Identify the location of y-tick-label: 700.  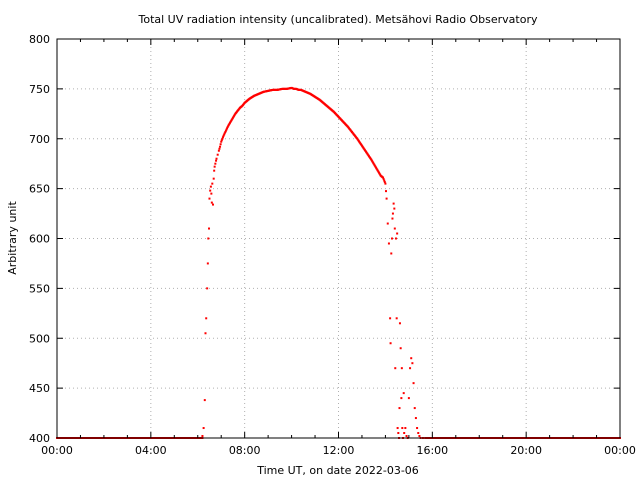
(39, 139).